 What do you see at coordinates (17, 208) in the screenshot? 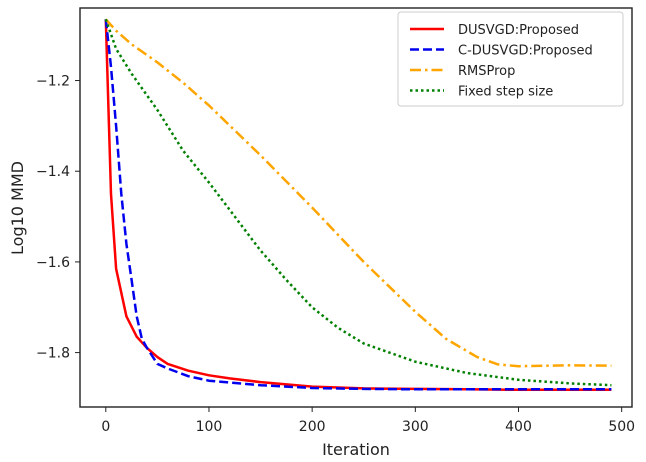
I see `y-axis-label: Log10 MMD` at bounding box center [17, 208].